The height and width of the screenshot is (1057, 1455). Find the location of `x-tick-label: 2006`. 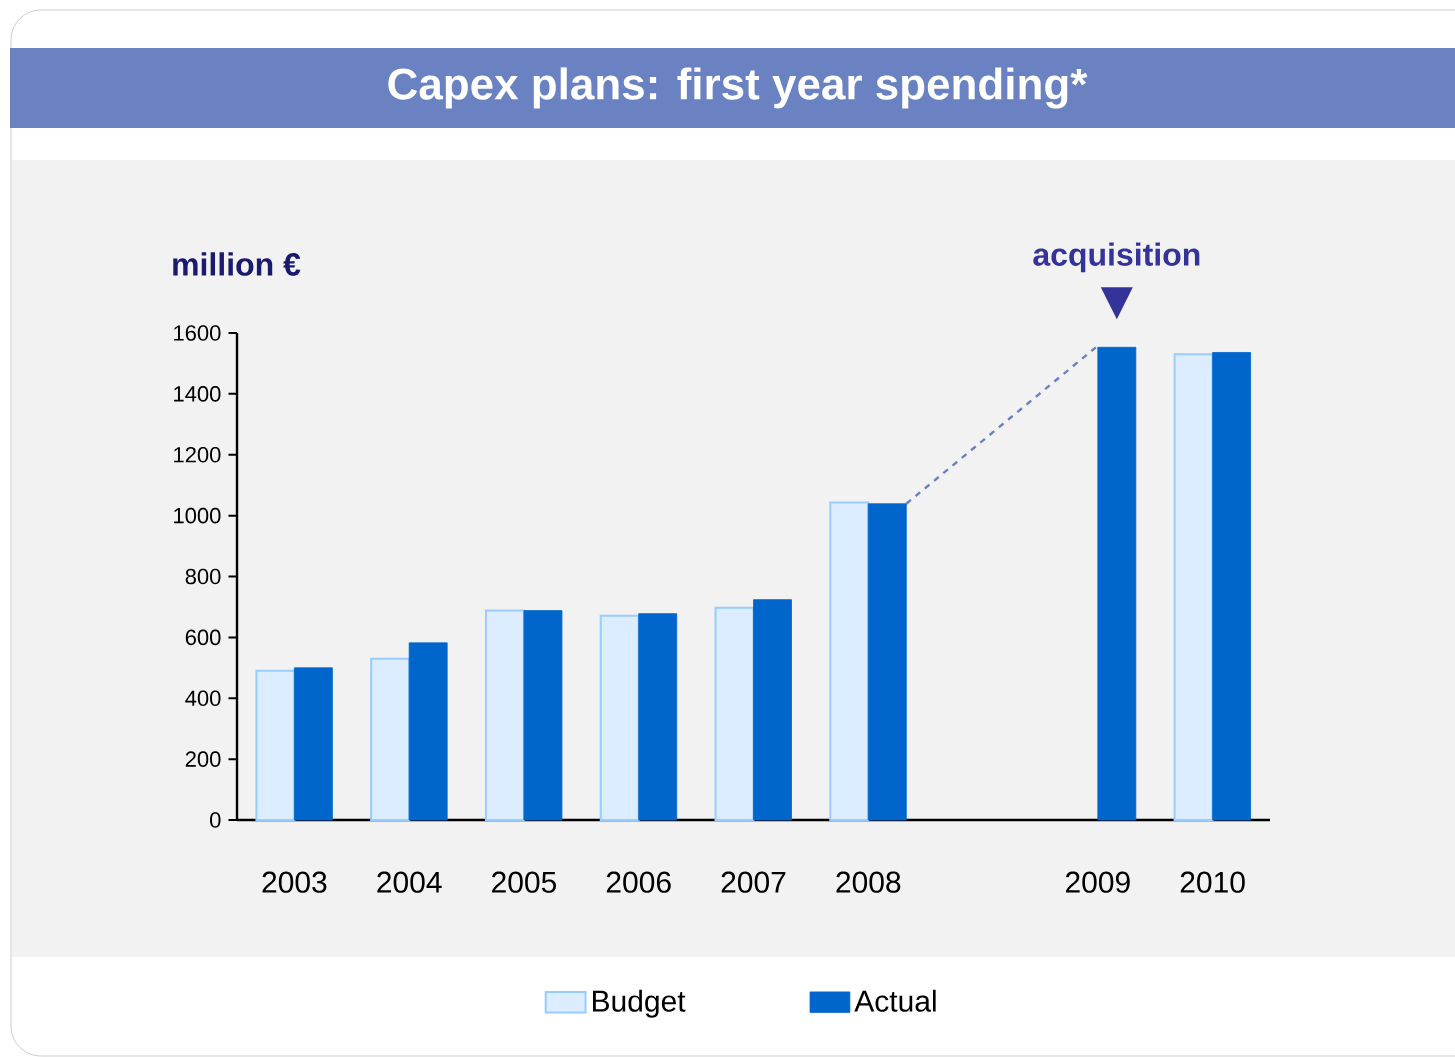

x-tick-label: 2006 is located at coordinates (638, 882).